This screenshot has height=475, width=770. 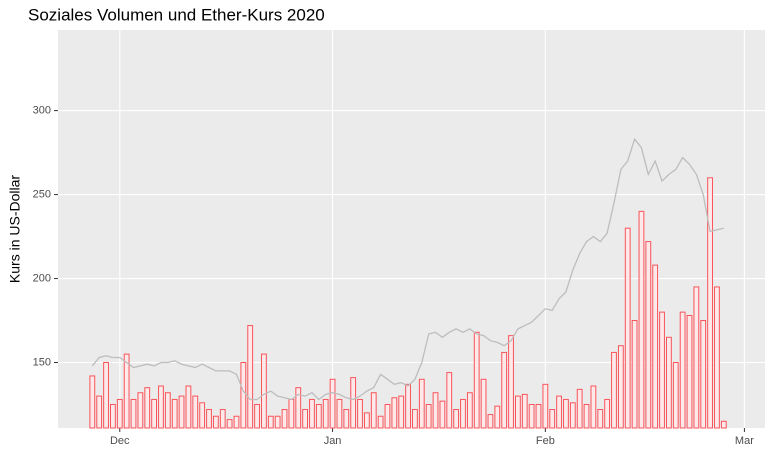 What do you see at coordinates (42, 362) in the screenshot?
I see `y-tick-label: 150` at bounding box center [42, 362].